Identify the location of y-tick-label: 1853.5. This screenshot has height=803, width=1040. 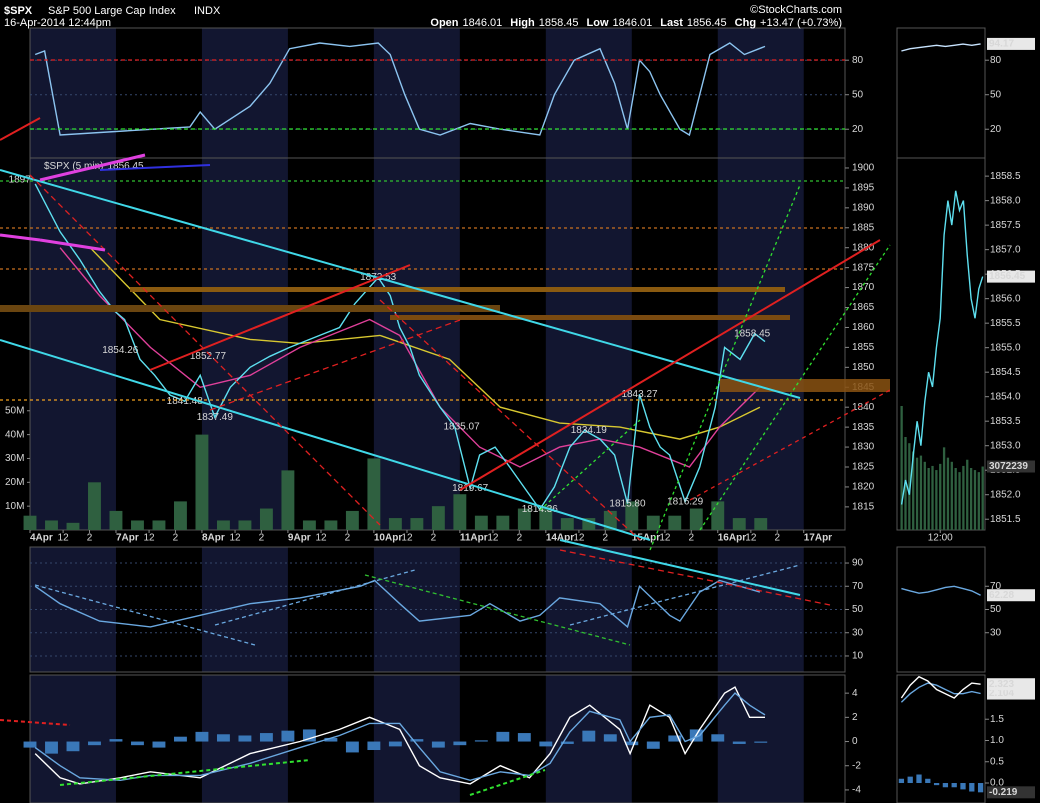
(1005, 421).